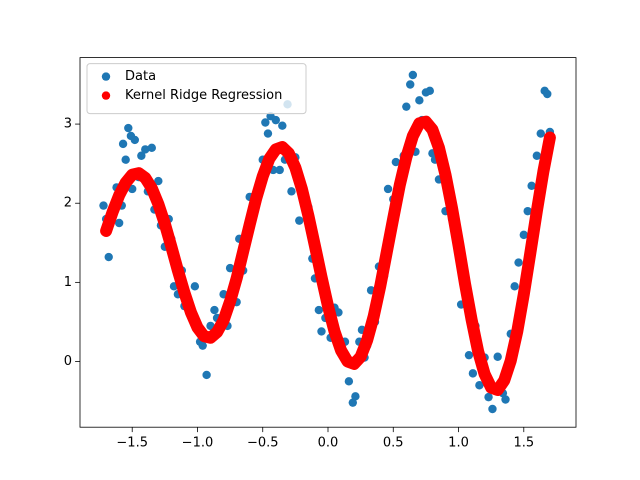  What do you see at coordinates (68, 361) in the screenshot?
I see `y-tick-label: 0` at bounding box center [68, 361].